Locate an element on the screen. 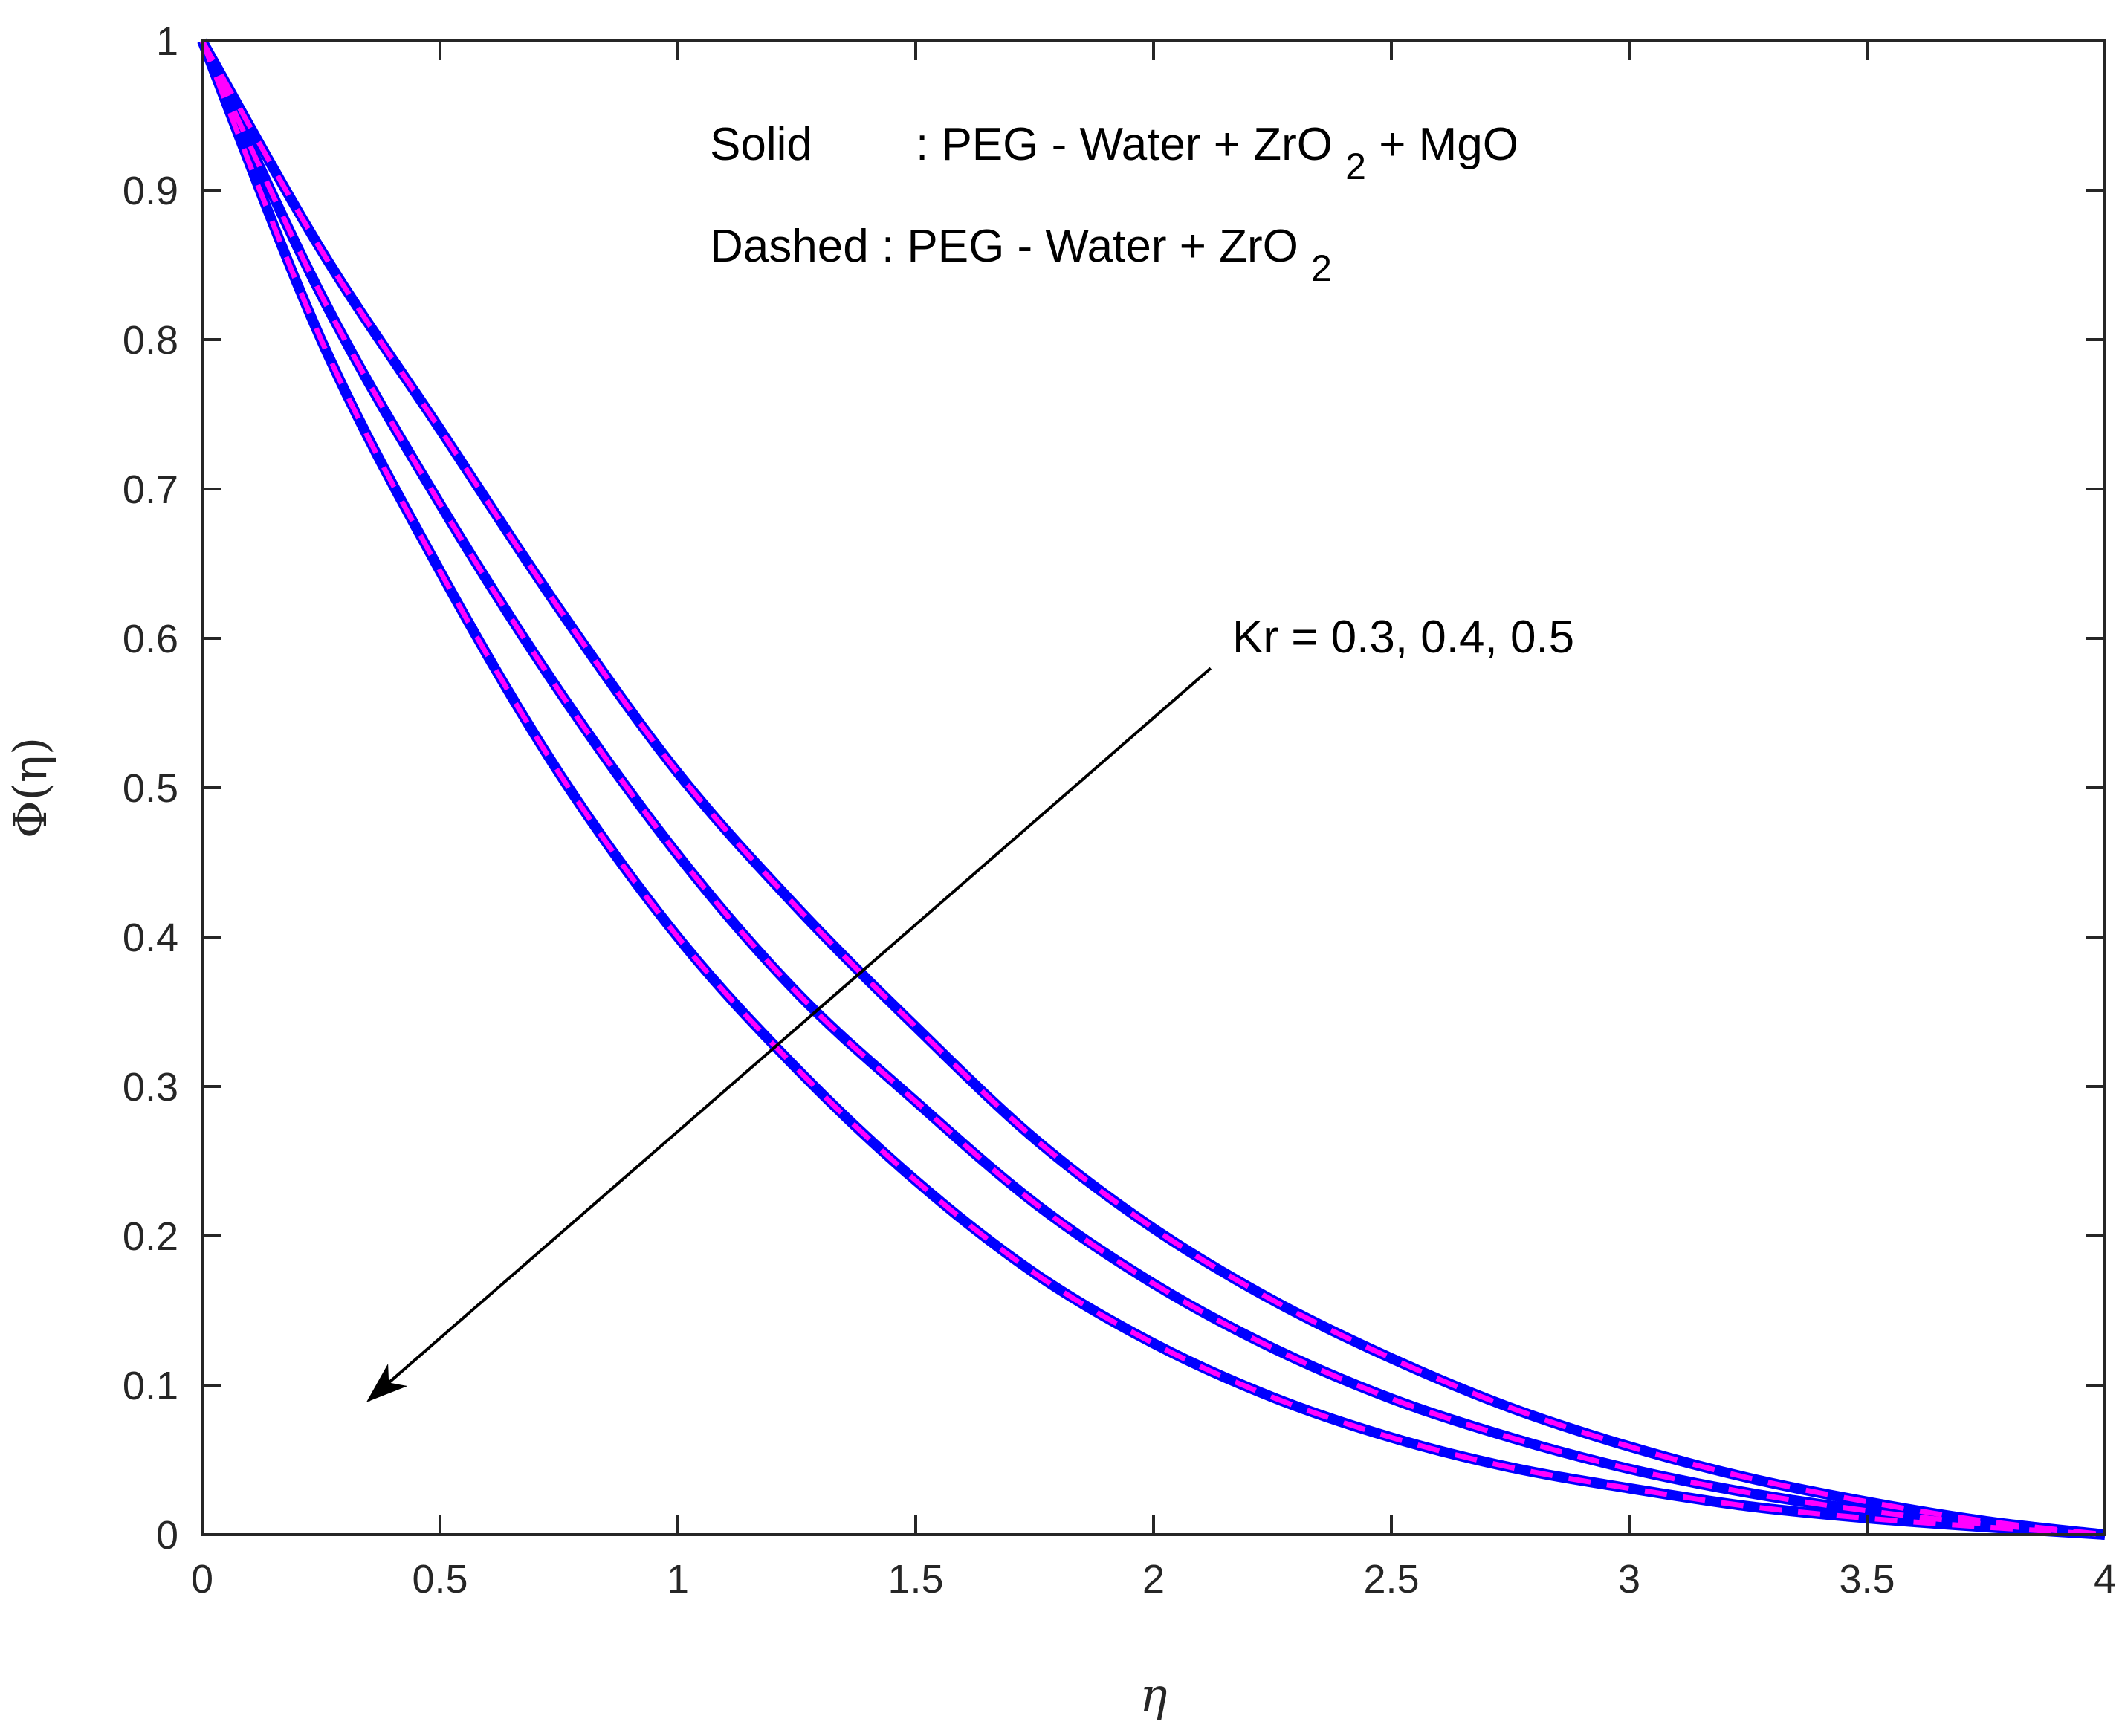 The image size is (2122, 1736). x-tick-label: 1 is located at coordinates (678, 1579).